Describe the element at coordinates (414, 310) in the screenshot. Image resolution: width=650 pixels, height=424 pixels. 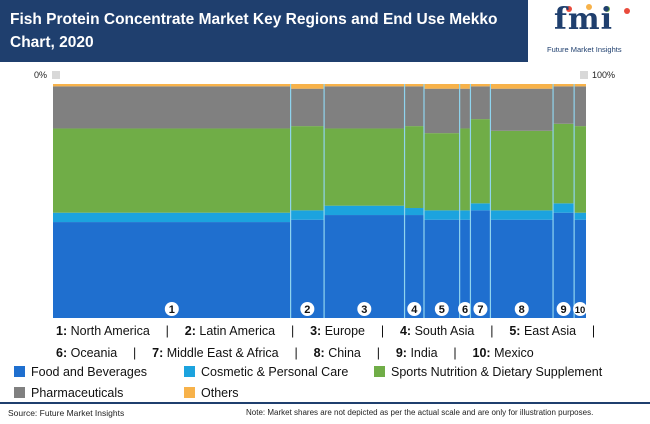
I see `region-number-label: 4` at that location.